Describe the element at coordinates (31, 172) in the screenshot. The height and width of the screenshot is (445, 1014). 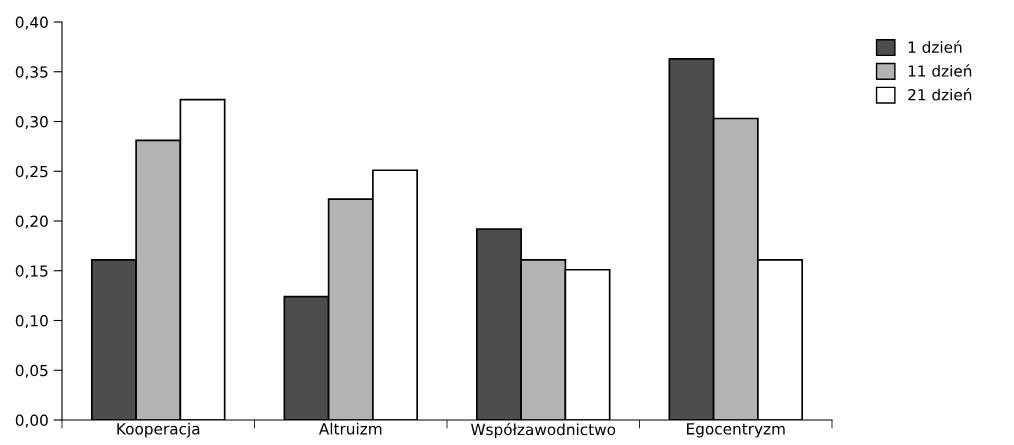
I see `y-tick-label: 0,25` at that location.